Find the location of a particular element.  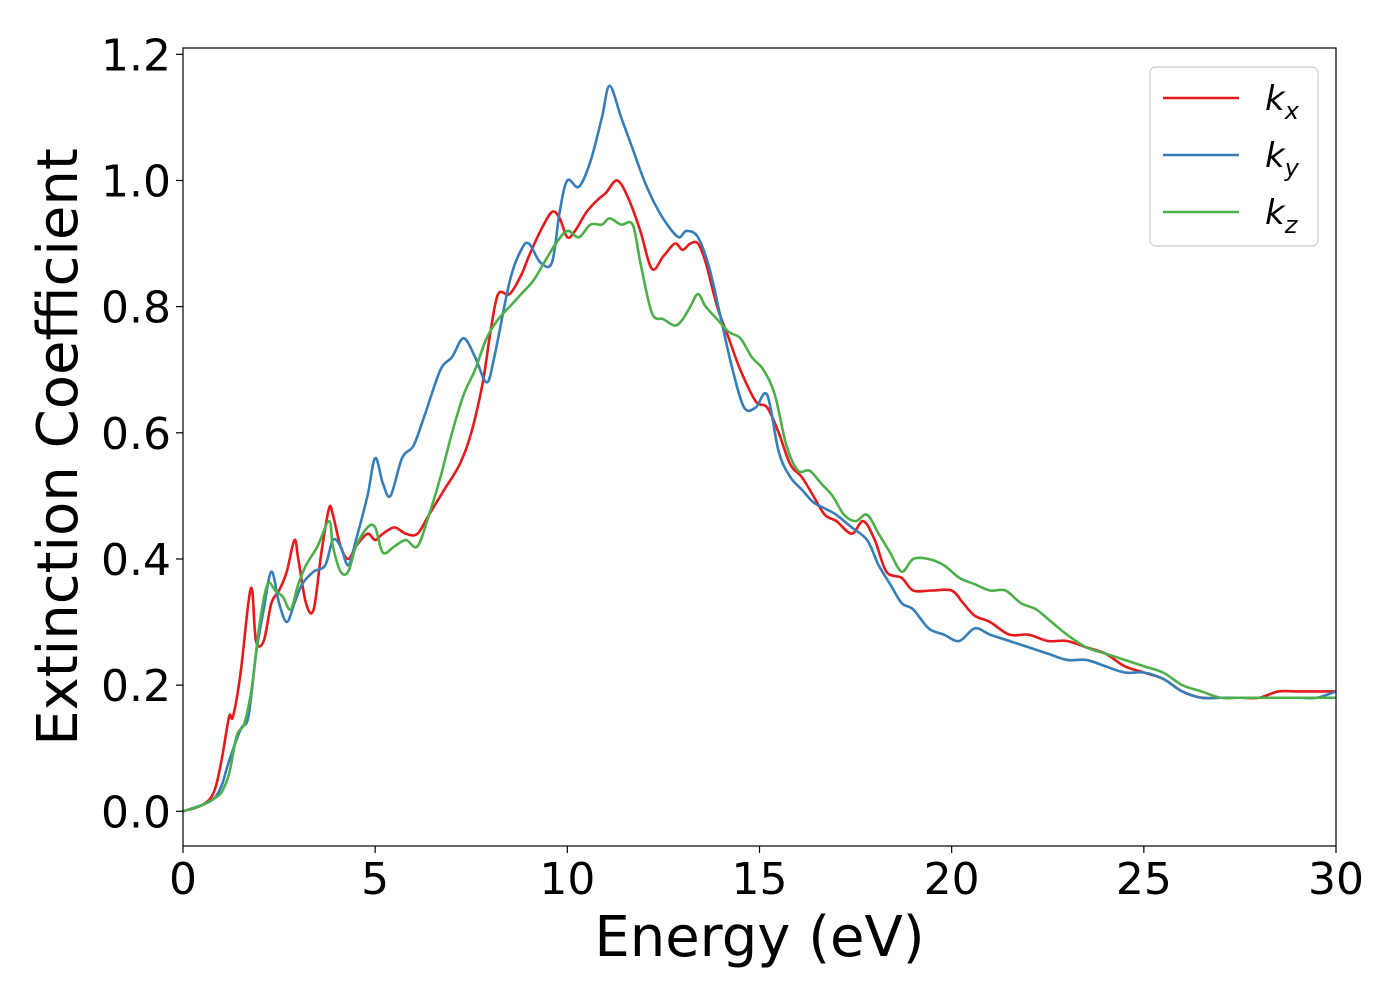

x-tick-label: 25 is located at coordinates (1144, 879).